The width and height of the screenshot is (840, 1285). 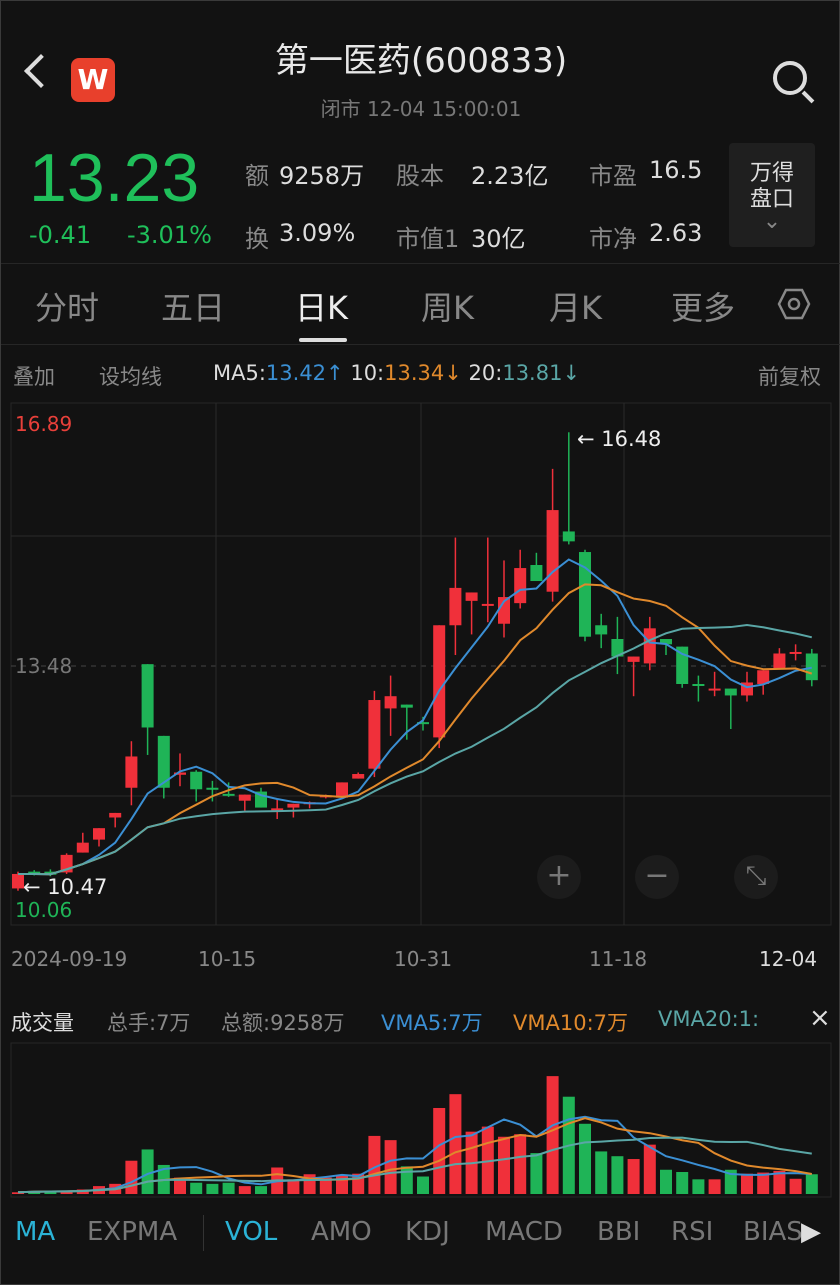 I want to click on zoom-out-button: −, so click(x=657, y=877).